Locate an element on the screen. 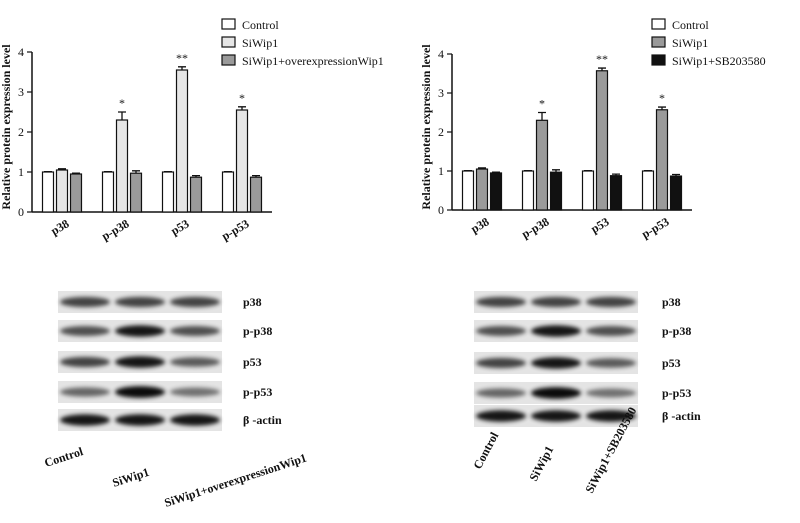  legend-label: SiWip1+overexpressionWip1 is located at coordinates (313, 61).